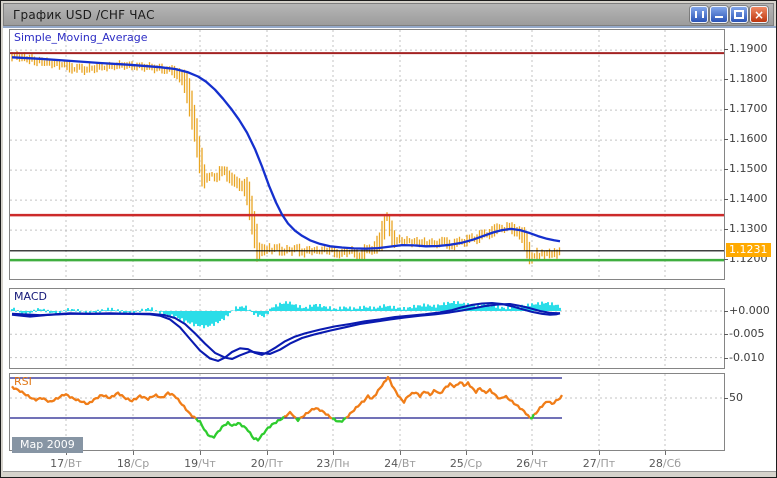  Describe the element at coordinates (66, 463) in the screenshot. I see `date-axis-label: 17/Вт` at that location.